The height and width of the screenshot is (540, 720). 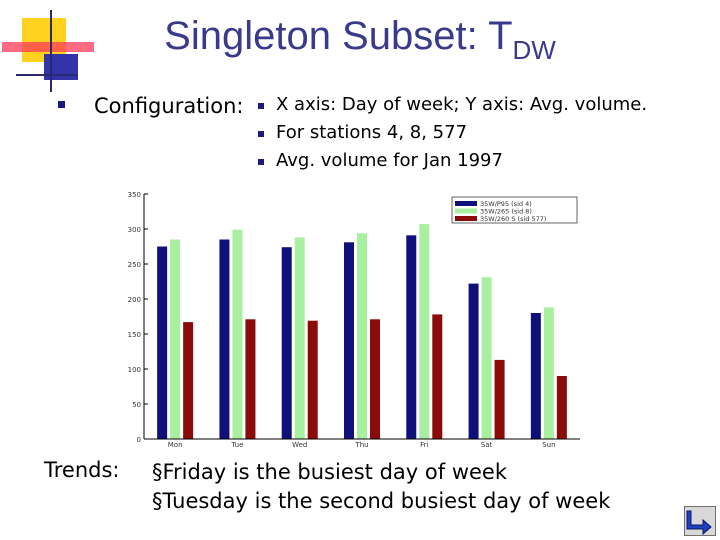 What do you see at coordinates (175, 445) in the screenshot?
I see `x-tick-label: Mon` at bounding box center [175, 445].